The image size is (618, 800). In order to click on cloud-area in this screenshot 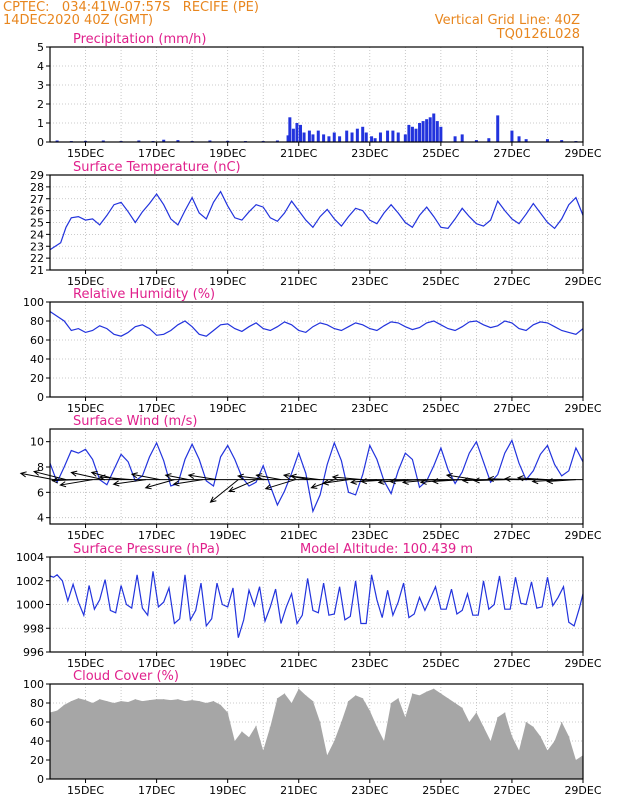, I will do `click(316, 733)`.